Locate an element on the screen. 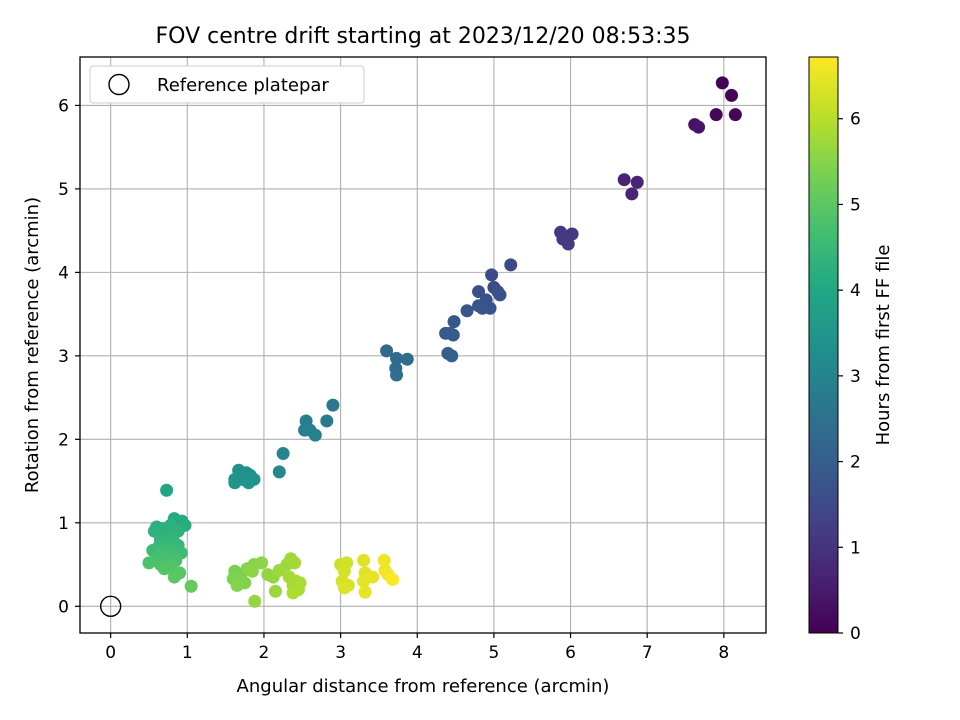  y-ticks: 0 1 2 3 4 5 6 is located at coordinates (69, 356).